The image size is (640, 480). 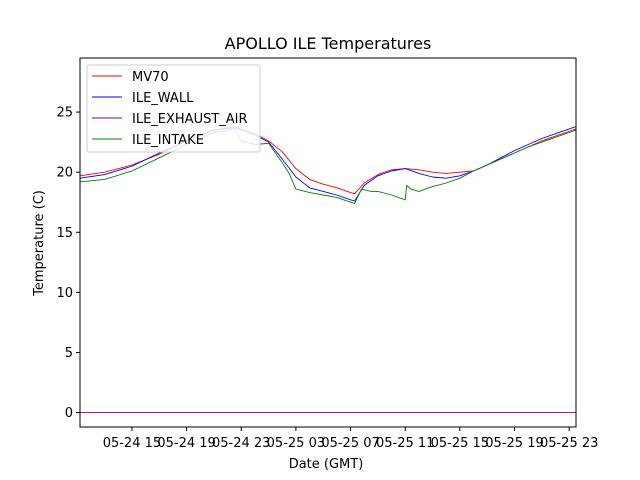 I want to click on legend-box, so click(x=173, y=108).